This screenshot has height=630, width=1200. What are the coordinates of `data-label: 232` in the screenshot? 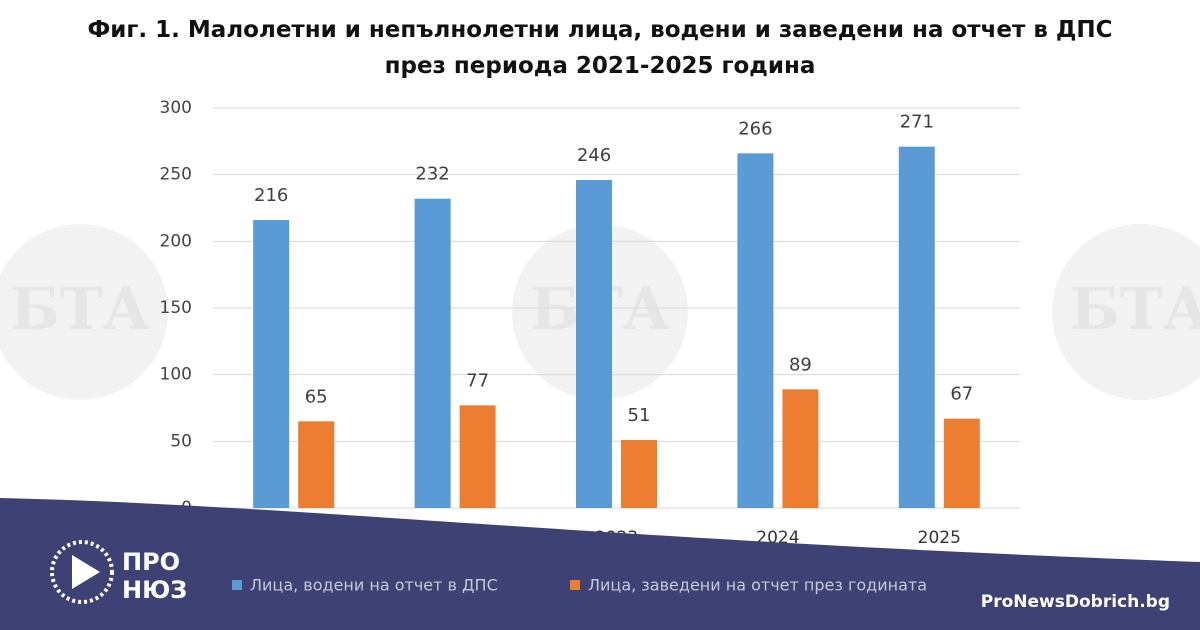 It's located at (432, 174).